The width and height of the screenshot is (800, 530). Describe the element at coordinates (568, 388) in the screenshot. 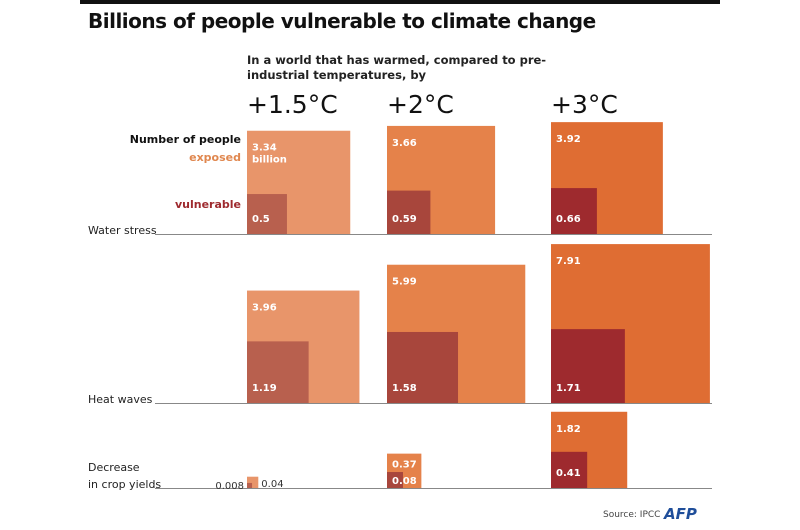

I see `vulnerable-value-label: 1.71` at that location.